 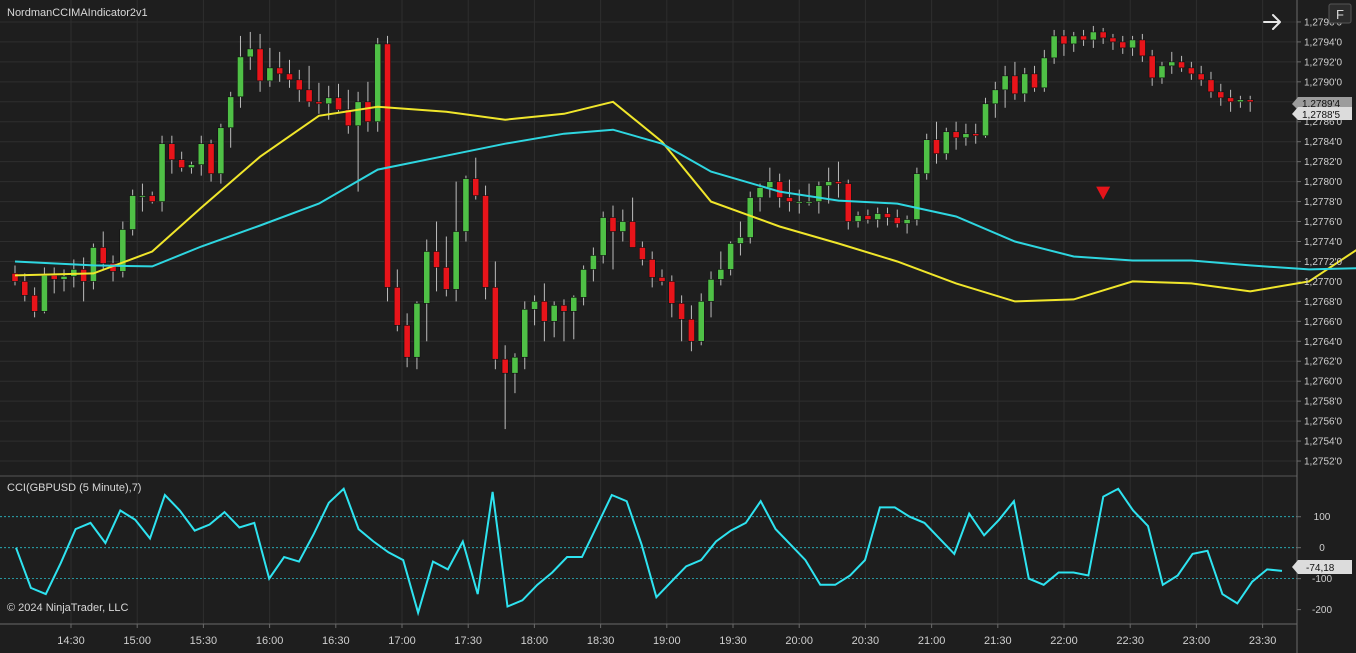 I want to click on price-tick-label: 1,2758'0, so click(x=1323, y=402).